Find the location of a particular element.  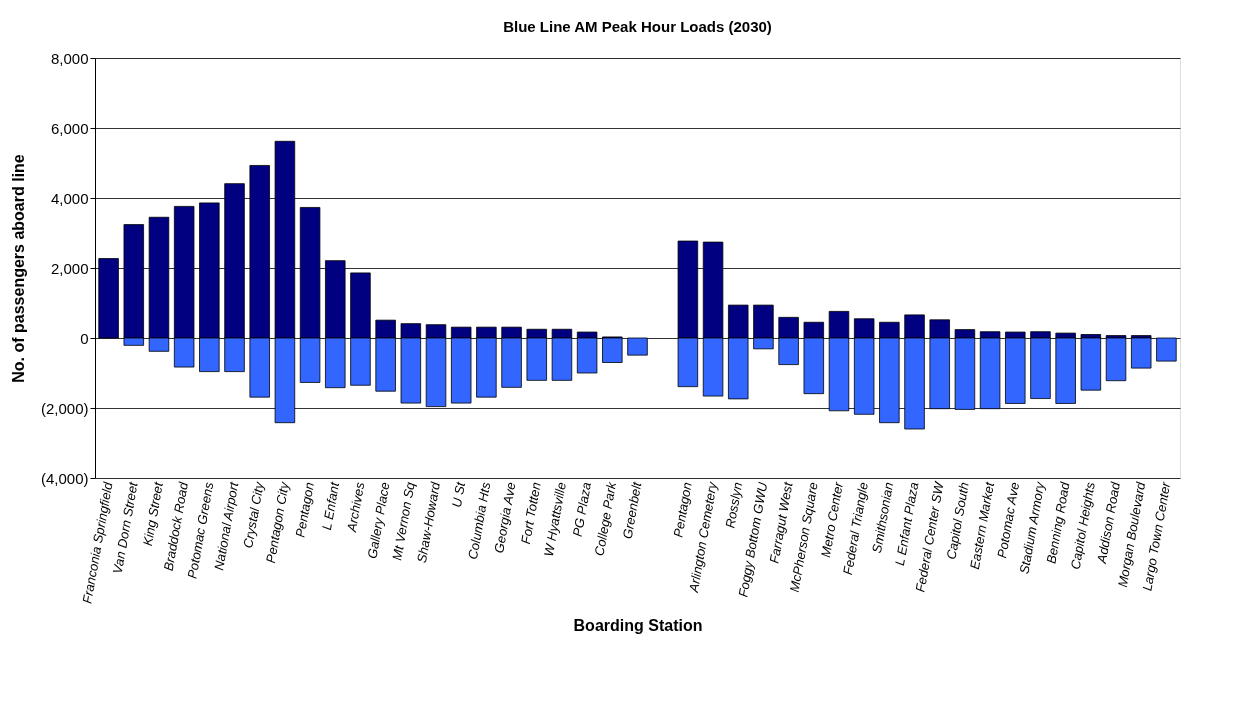

x-tick-label: Greenbelt is located at coordinates (632, 509).